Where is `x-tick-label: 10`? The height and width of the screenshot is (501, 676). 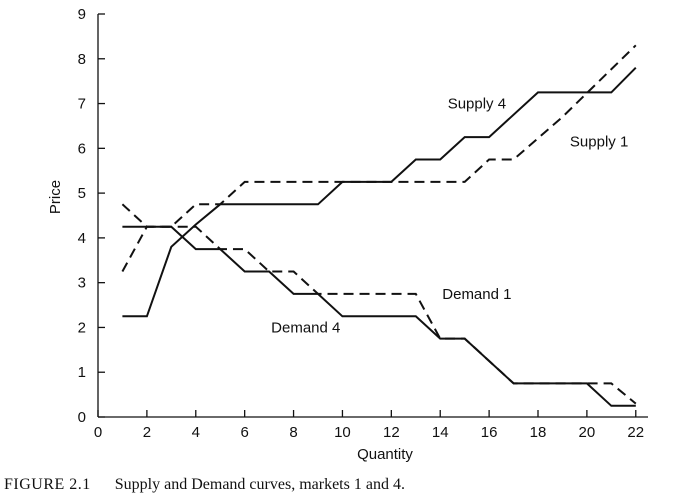
x-tick-label: 10 is located at coordinates (342, 432).